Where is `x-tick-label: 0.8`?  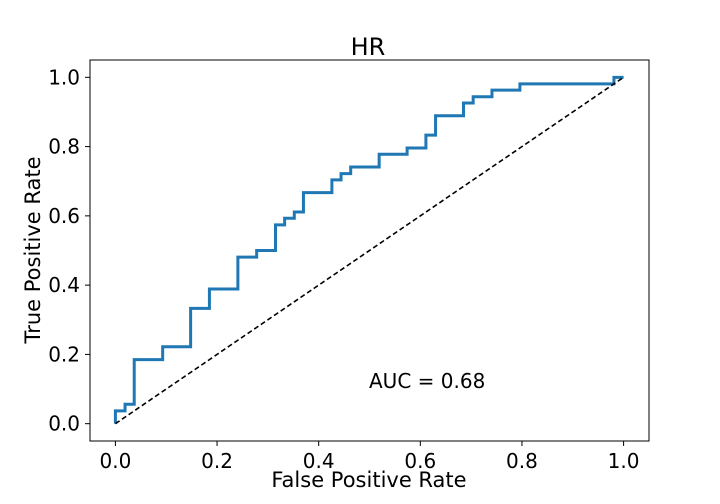 x-tick-label: 0.8 is located at coordinates (522, 461).